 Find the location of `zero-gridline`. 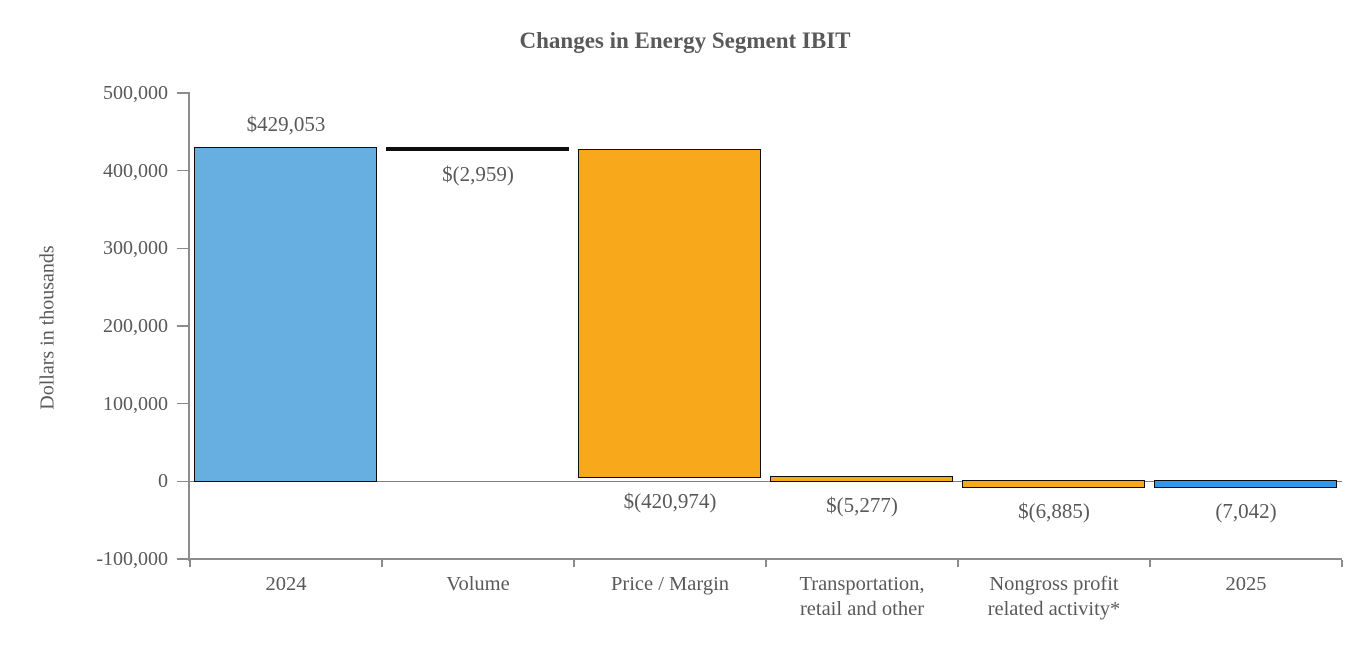

zero-gridline is located at coordinates (766, 481).